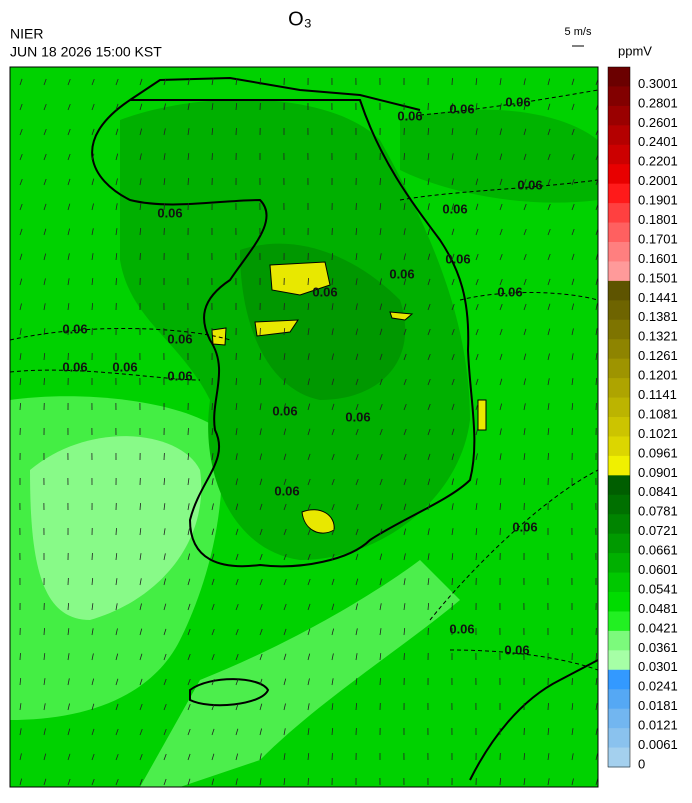  Describe the element at coordinates (658, 141) in the screenshot. I see `colorbar-label: 0.2401` at that location.